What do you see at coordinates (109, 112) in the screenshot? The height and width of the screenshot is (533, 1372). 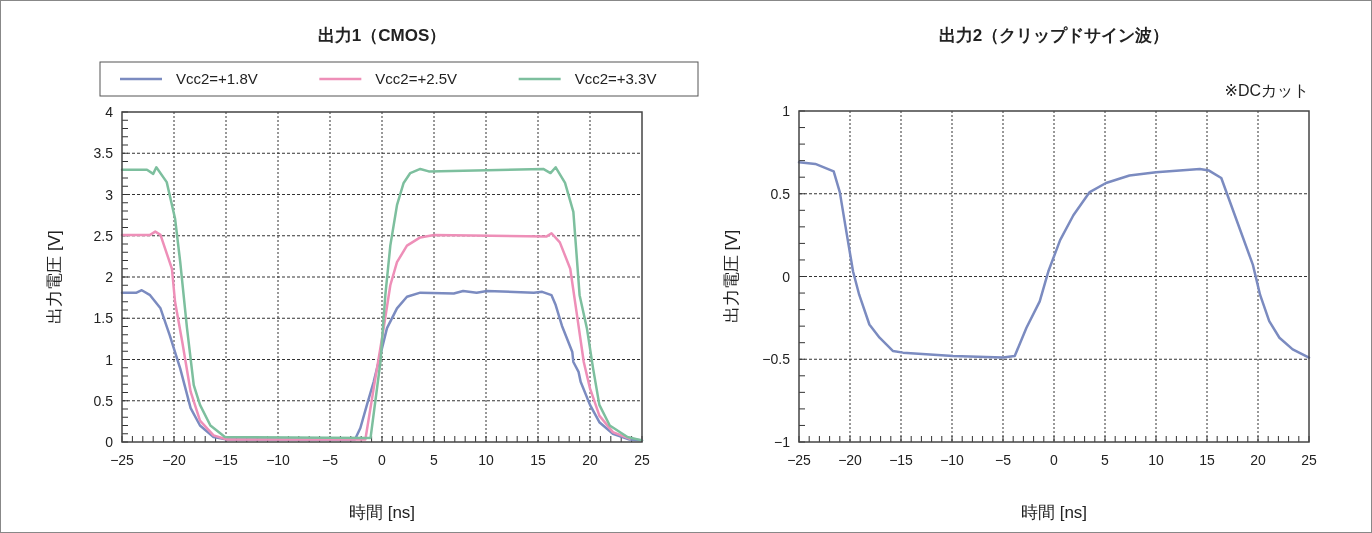 I see `y-tick-label: 4` at bounding box center [109, 112].